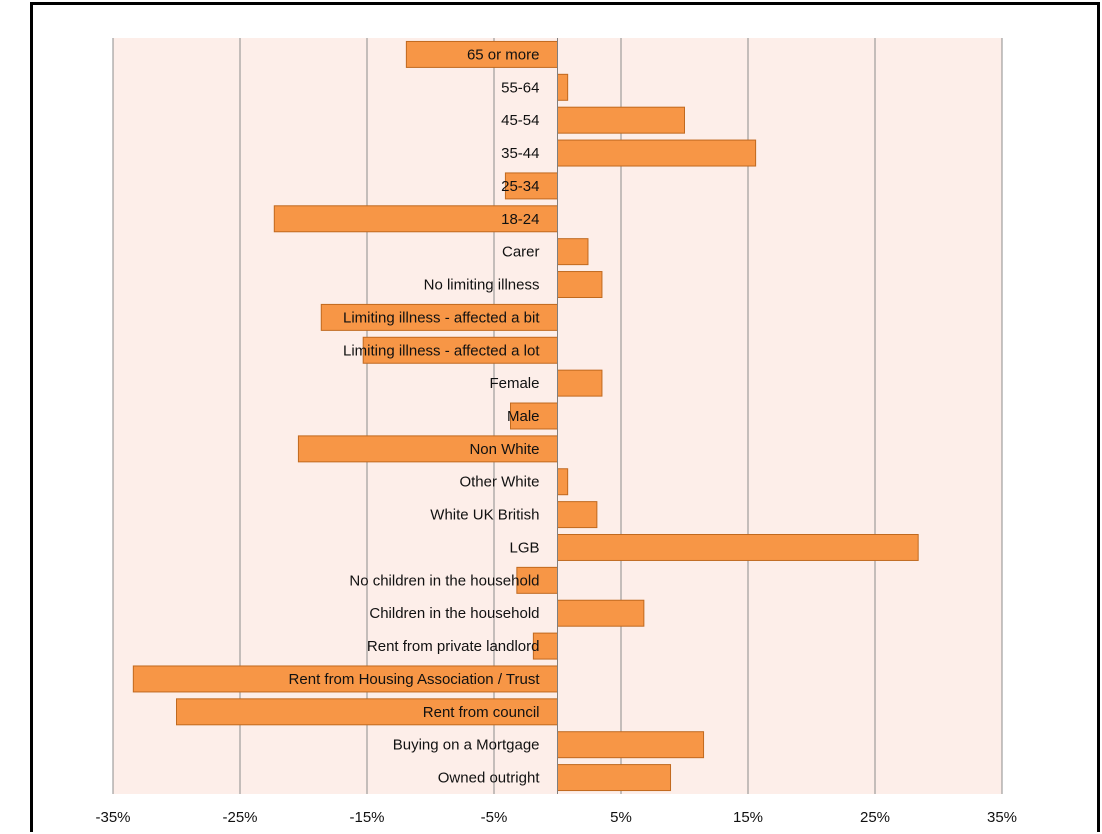  What do you see at coordinates (748, 817) in the screenshot?
I see `x-tick-label: 15%` at bounding box center [748, 817].